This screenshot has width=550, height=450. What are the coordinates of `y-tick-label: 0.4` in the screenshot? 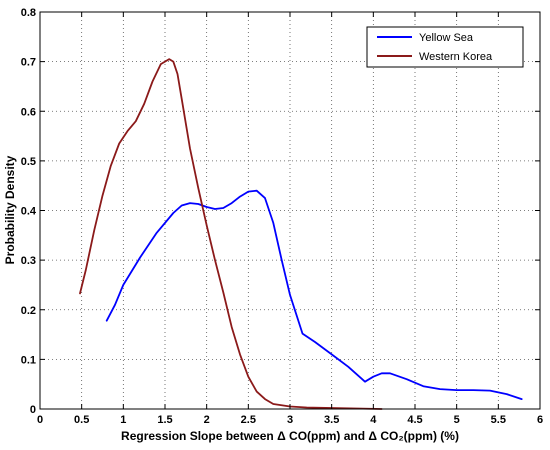 It's located at (29, 212).